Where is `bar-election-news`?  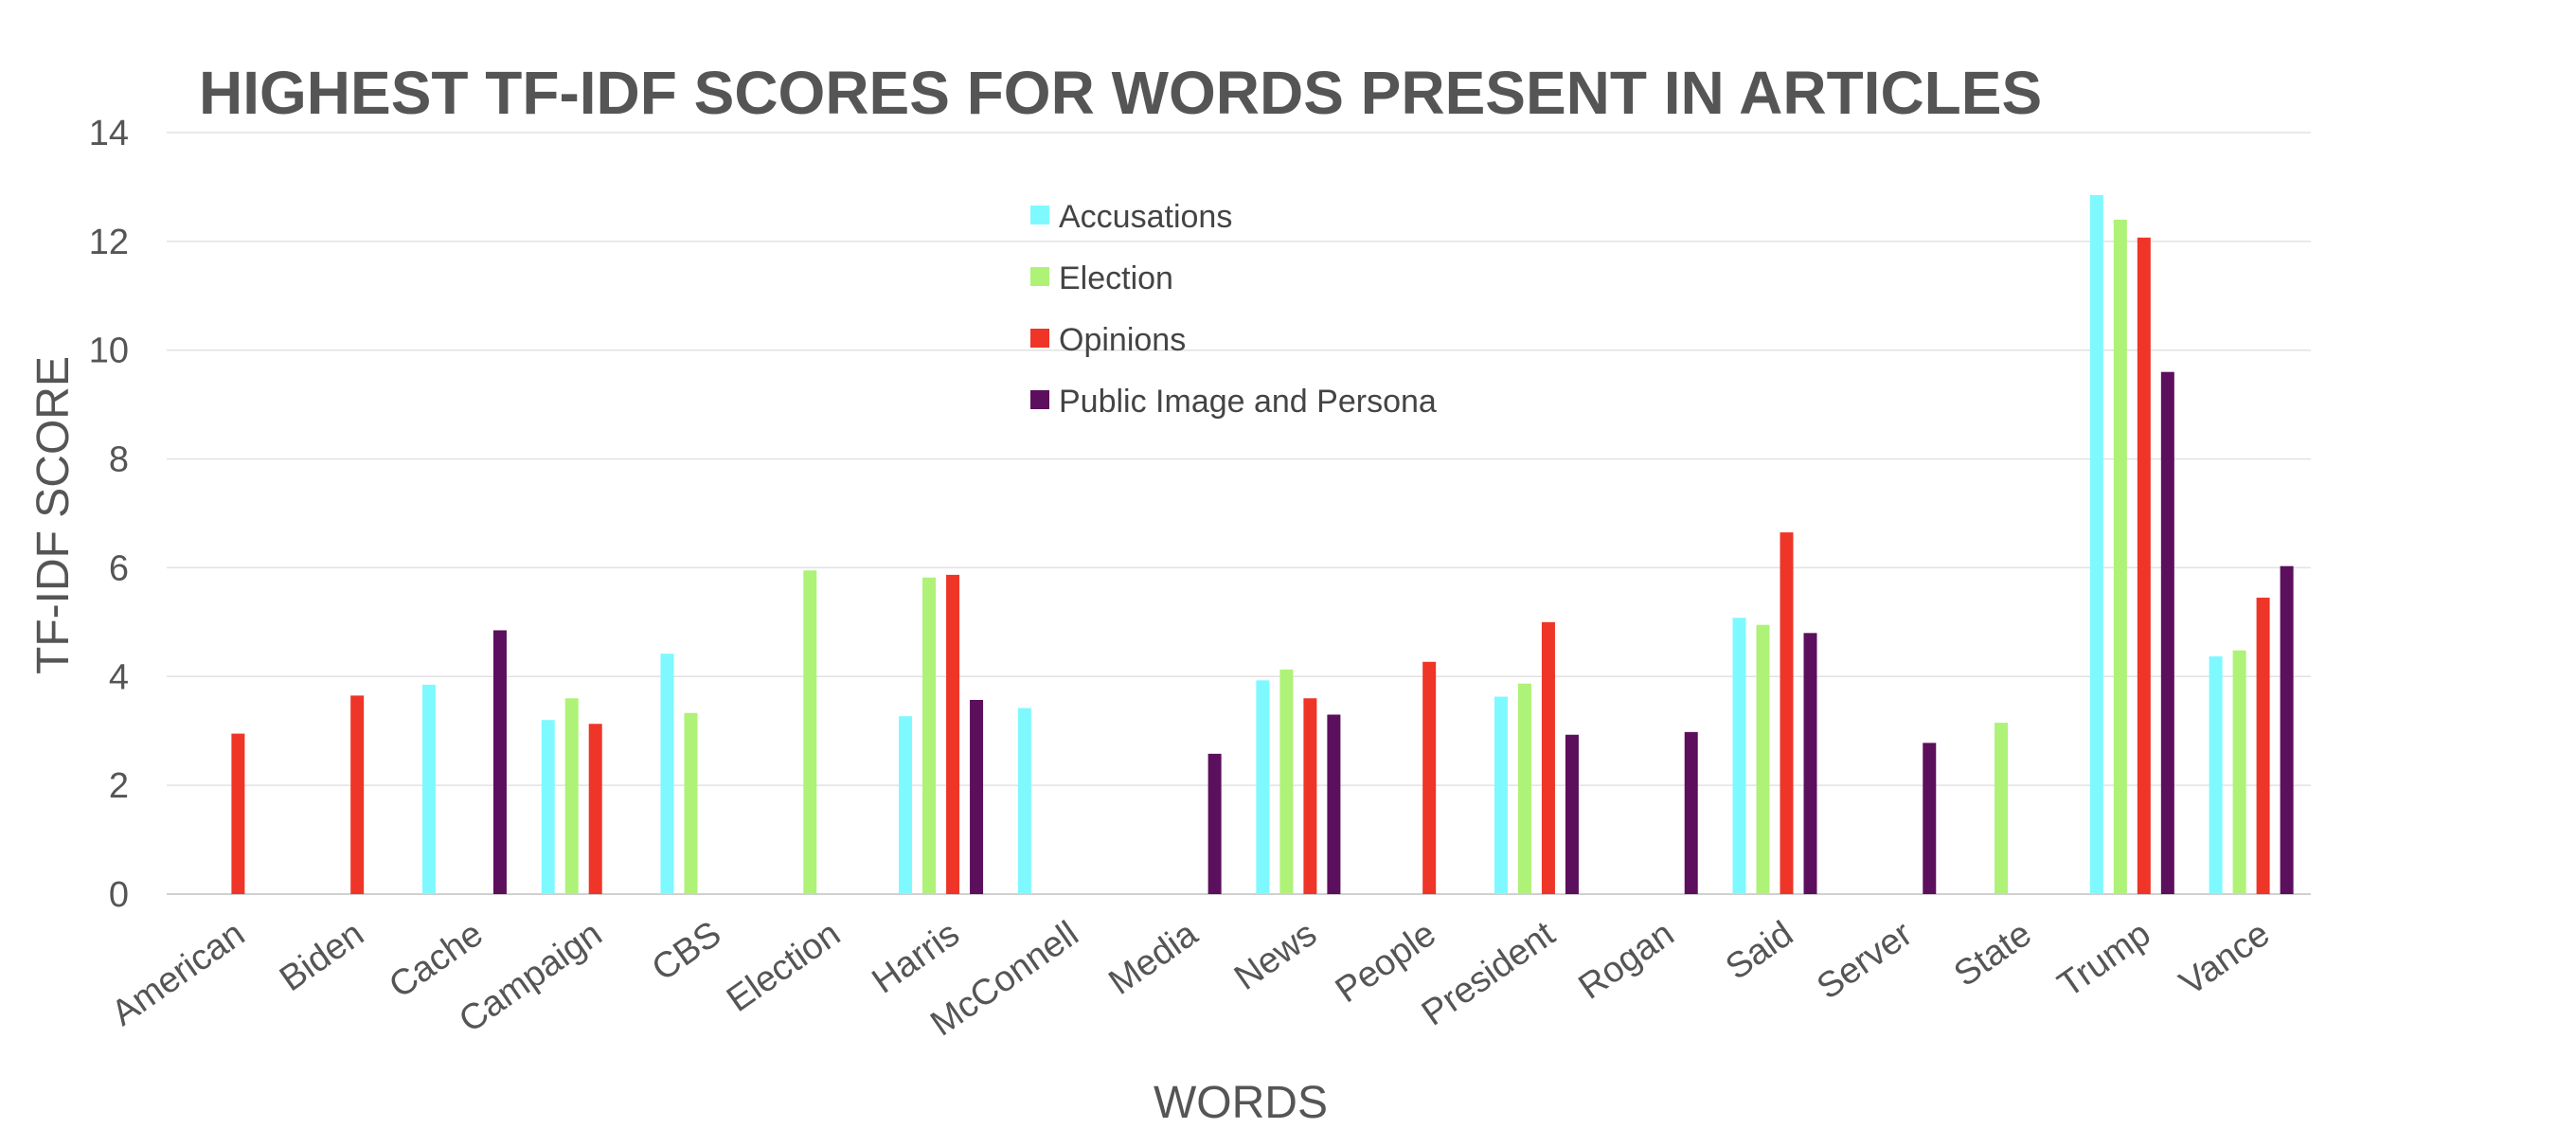 bar-election-news is located at coordinates (1286, 781).